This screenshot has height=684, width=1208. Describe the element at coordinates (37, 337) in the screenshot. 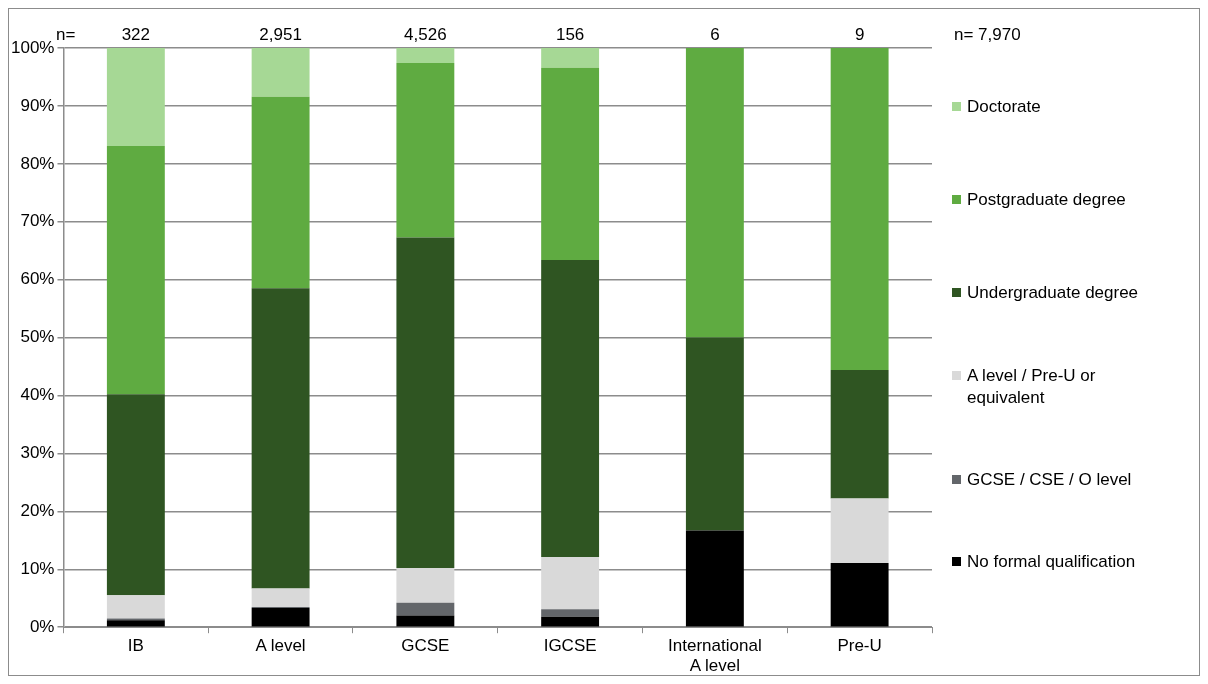

I see `y-tick-label: 50%` at that location.